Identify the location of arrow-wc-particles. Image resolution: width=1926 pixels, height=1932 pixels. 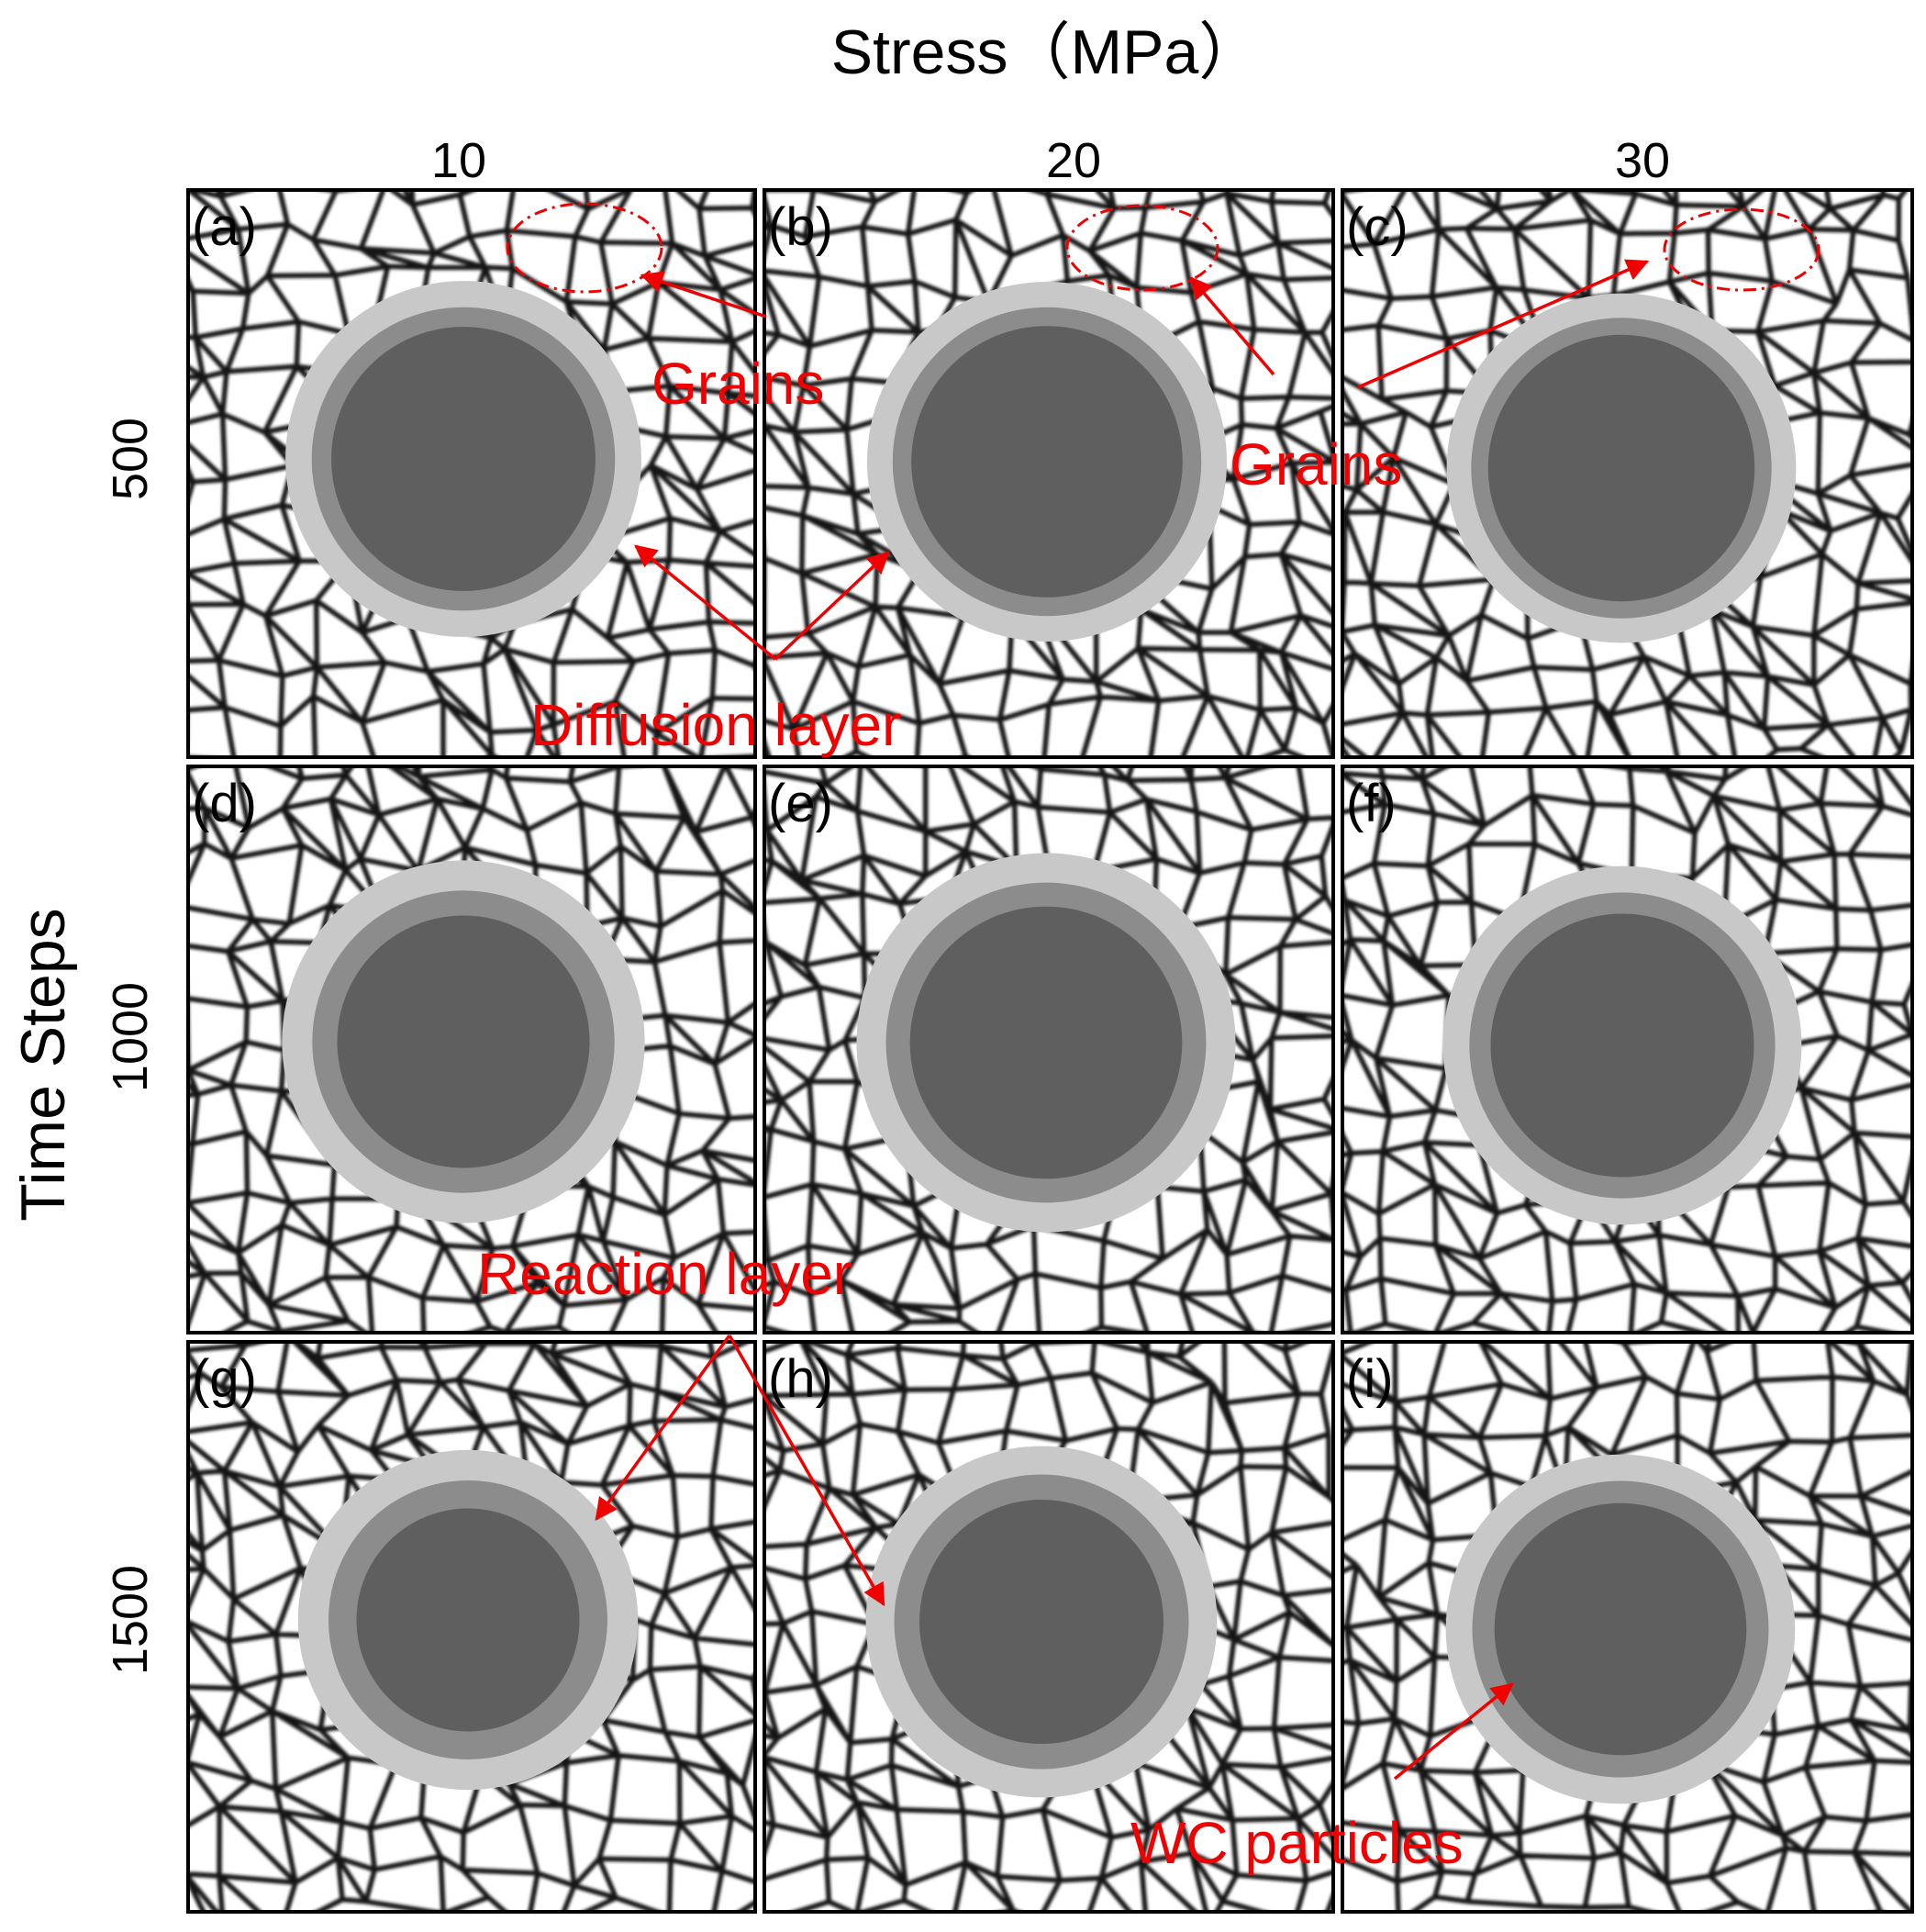
(1453, 1731).